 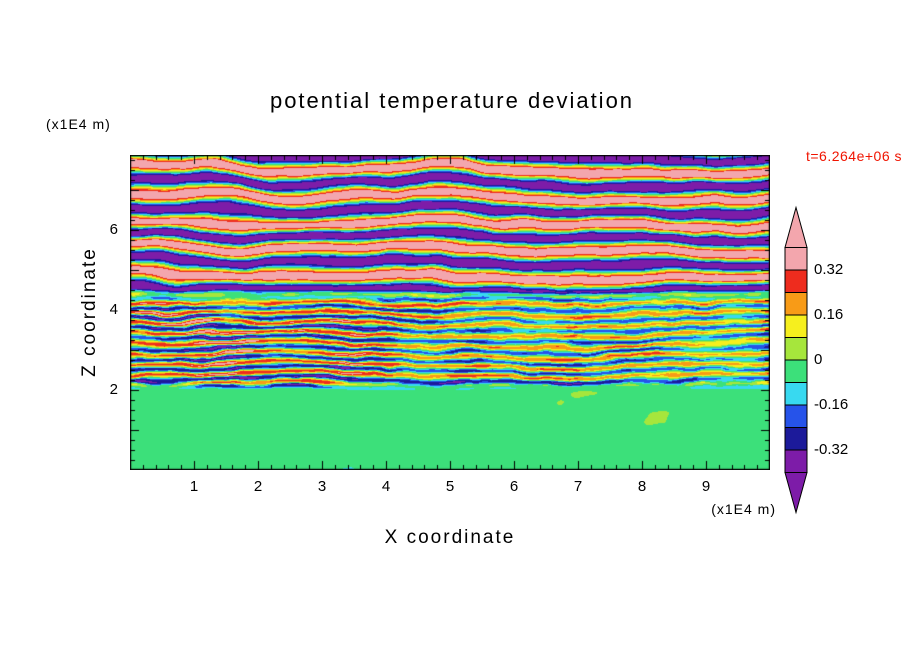 What do you see at coordinates (743, 509) in the screenshot?
I see `x-axis-unit-label: (x1E4 m)` at bounding box center [743, 509].